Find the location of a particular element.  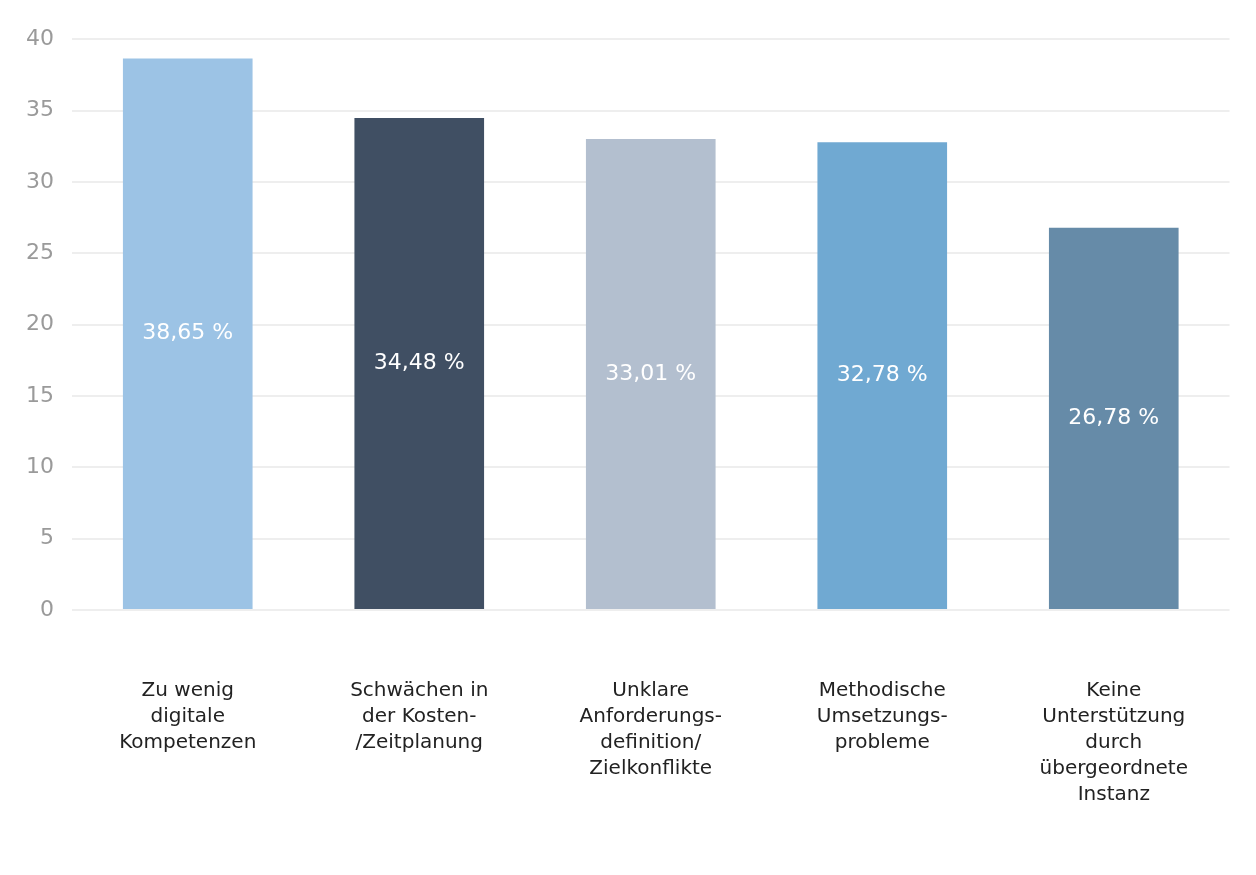

y-tick-label: 25 is located at coordinates (39, 251).